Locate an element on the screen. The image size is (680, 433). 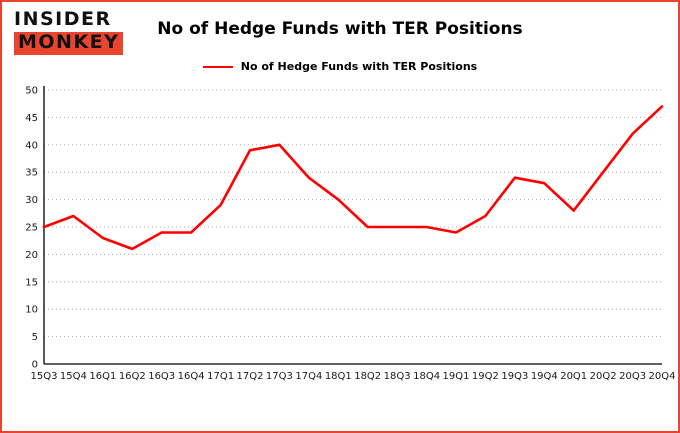
logo-text-monkey: MONKEY is located at coordinates (69, 43).